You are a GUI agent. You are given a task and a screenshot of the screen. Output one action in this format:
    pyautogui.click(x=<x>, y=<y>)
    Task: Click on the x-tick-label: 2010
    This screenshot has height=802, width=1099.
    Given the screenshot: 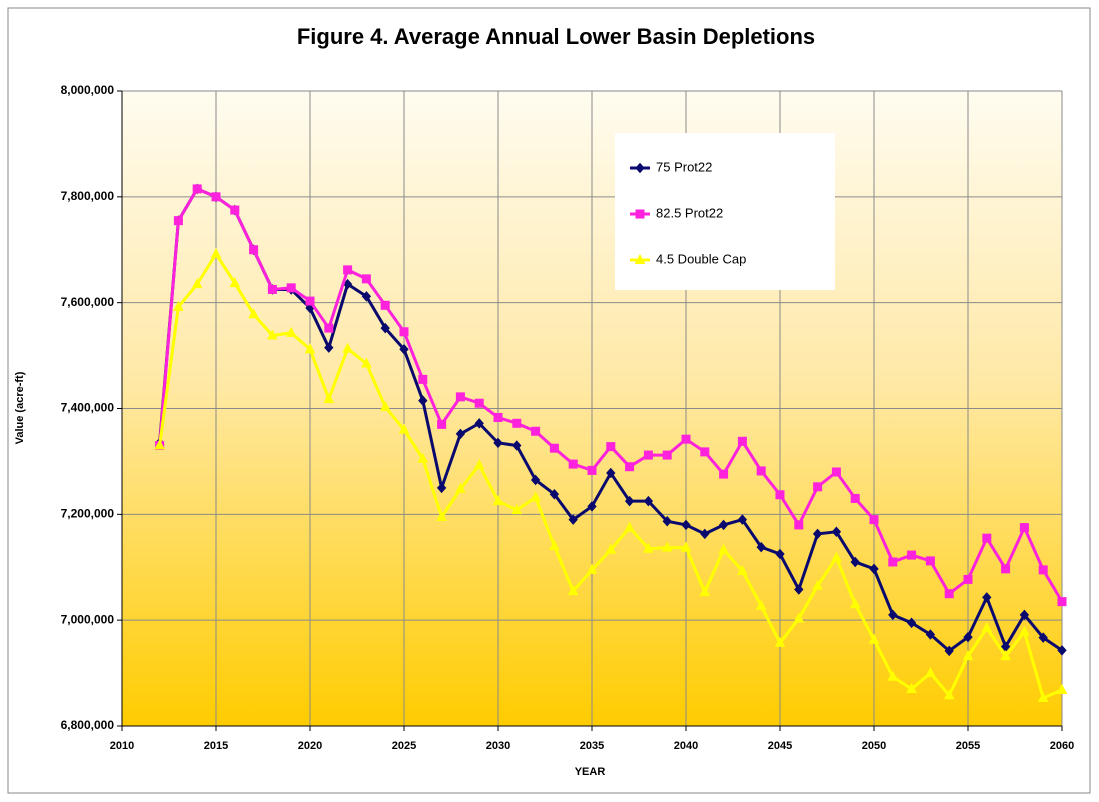 What is the action you would take?
    pyautogui.click(x=122, y=746)
    